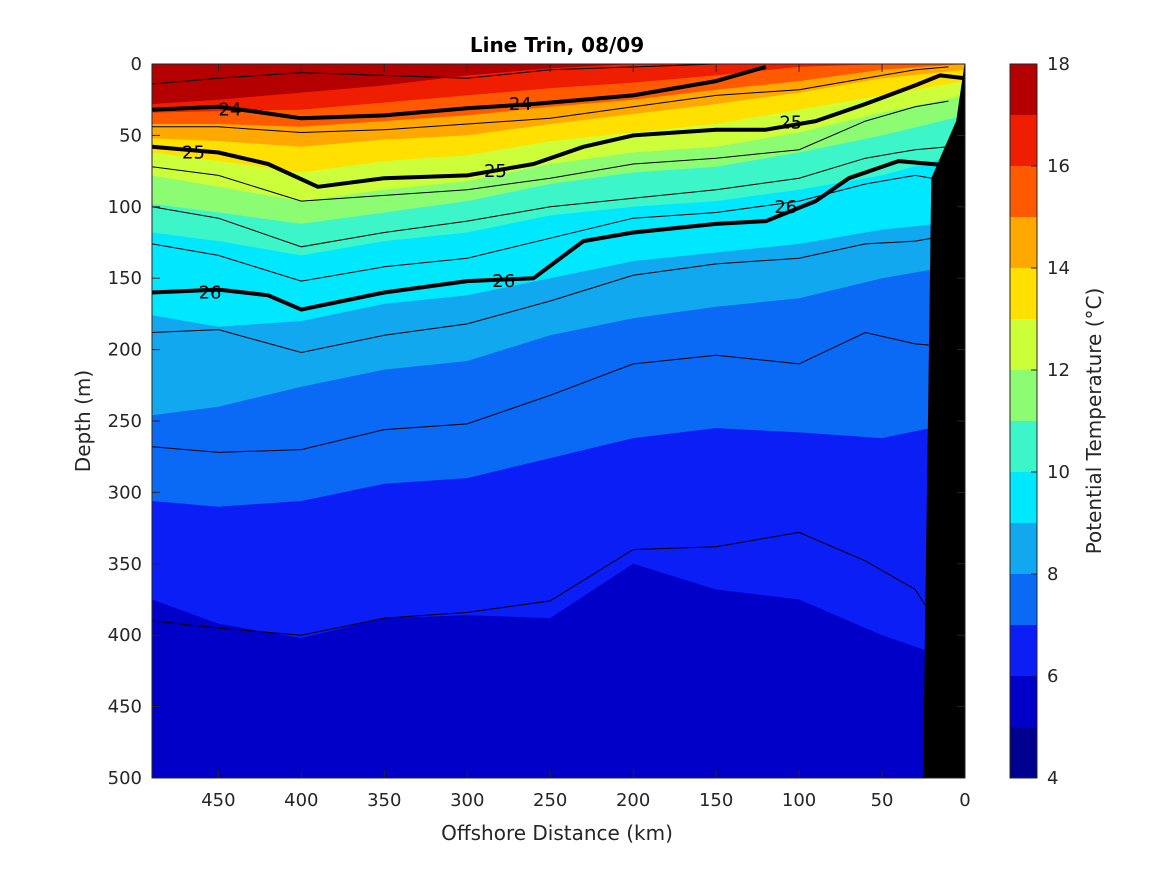 The width and height of the screenshot is (1167, 875). I want to click on density-contour-labels: 24 24 25 25 25 26 26 26, so click(492, 198).